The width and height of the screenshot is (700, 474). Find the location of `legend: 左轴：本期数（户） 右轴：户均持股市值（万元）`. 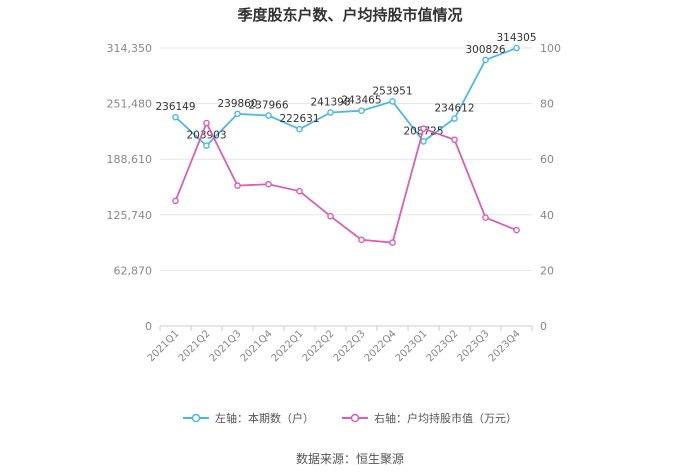

legend: 左轴：本期数（户） 右轴：户均持股市值（万元） is located at coordinates (350, 418).